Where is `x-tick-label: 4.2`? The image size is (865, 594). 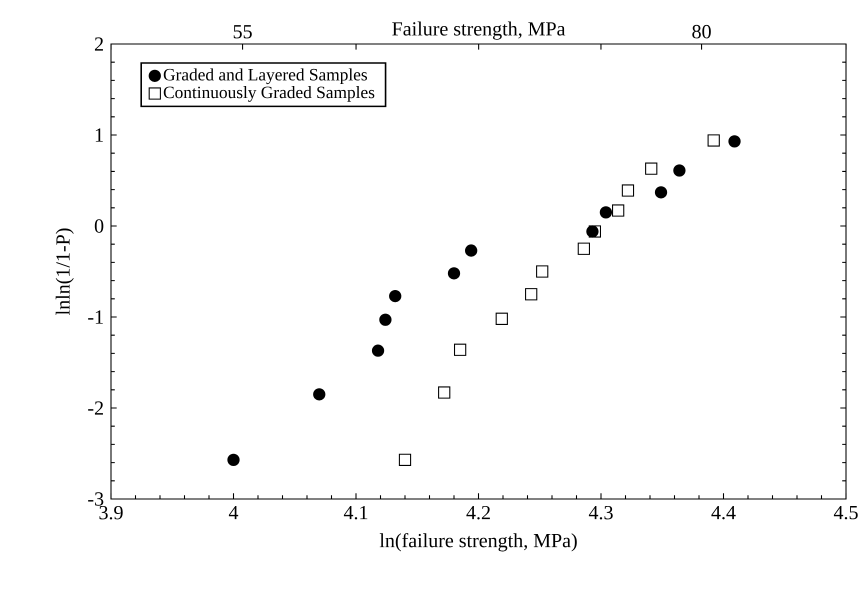 x-tick-label: 4.2 is located at coordinates (478, 513).